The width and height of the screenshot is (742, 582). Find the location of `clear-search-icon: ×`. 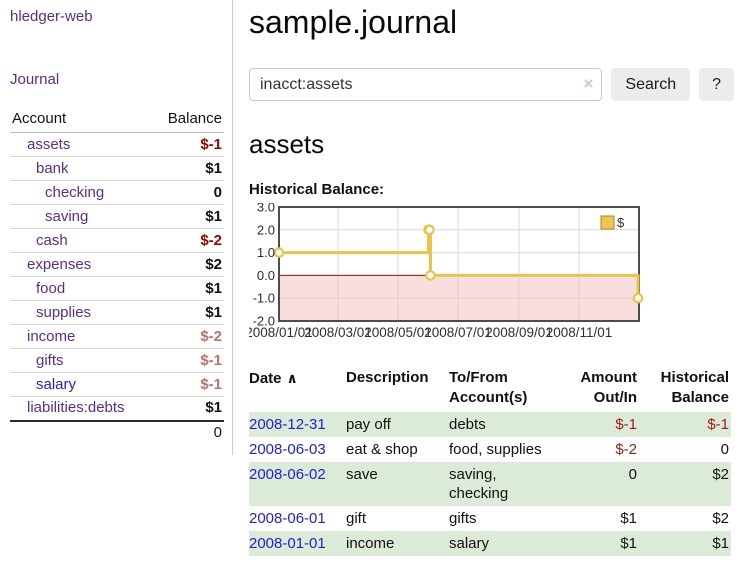

clear-search-icon: × is located at coordinates (588, 83).